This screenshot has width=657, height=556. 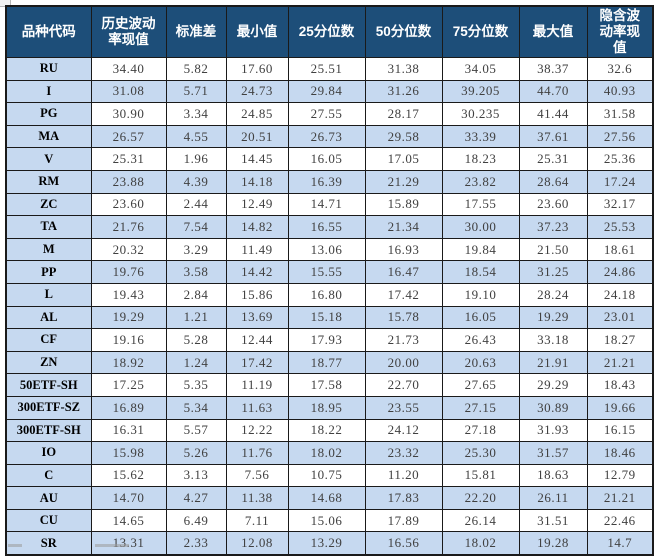 What do you see at coordinates (403, 498) in the screenshot?
I see `table-cell: 17.83` at bounding box center [403, 498].